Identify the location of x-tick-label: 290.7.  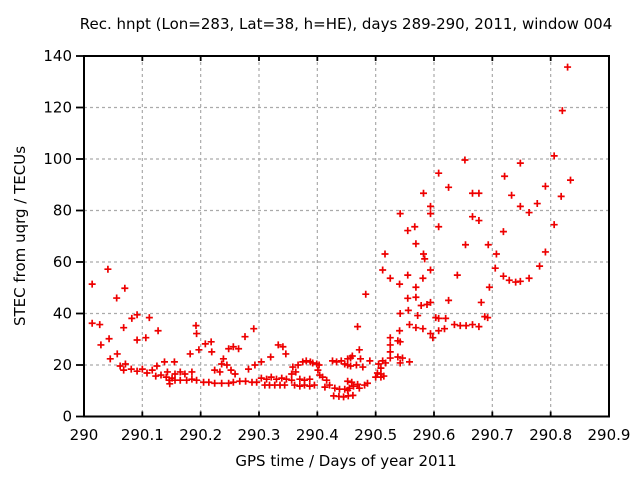
(492, 435).